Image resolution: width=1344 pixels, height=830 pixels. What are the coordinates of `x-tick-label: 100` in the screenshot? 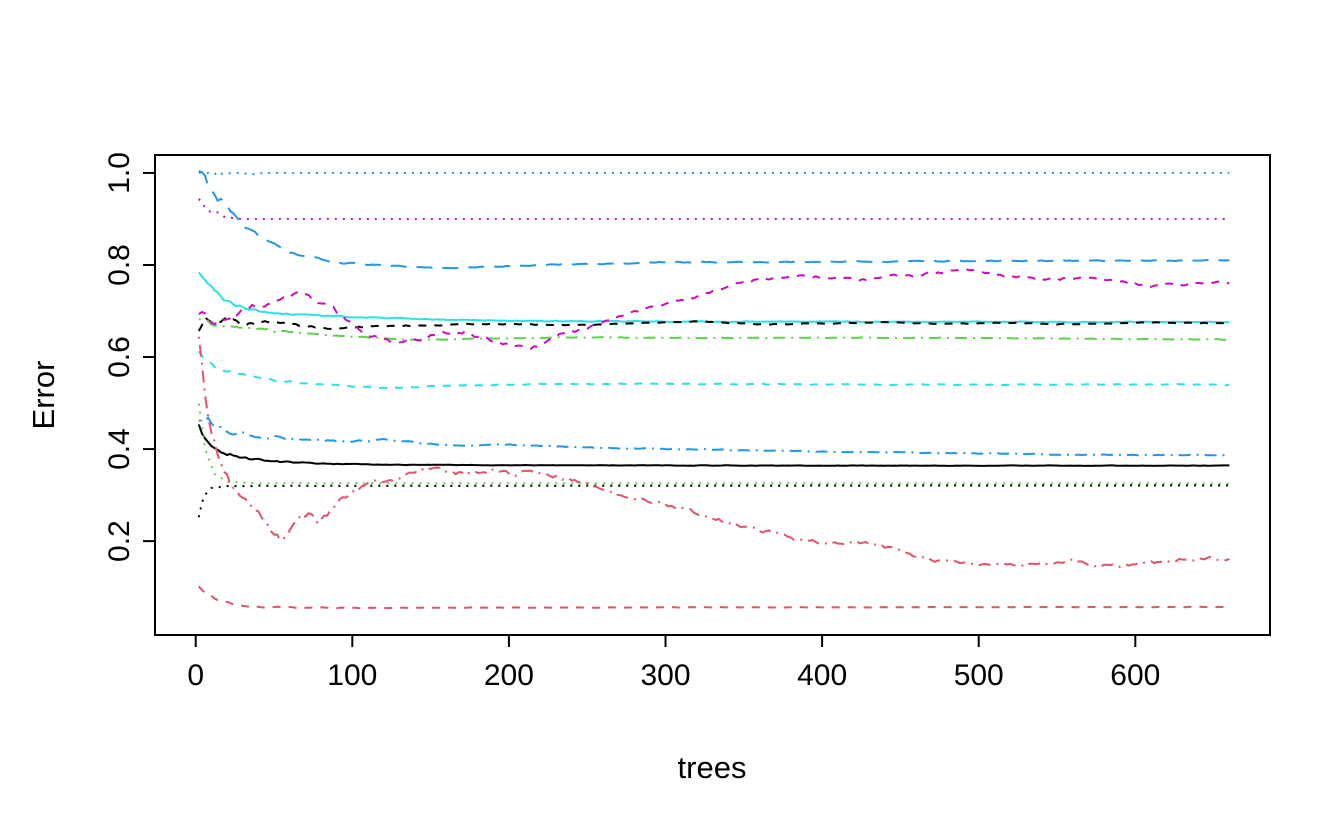 It's located at (352, 675).